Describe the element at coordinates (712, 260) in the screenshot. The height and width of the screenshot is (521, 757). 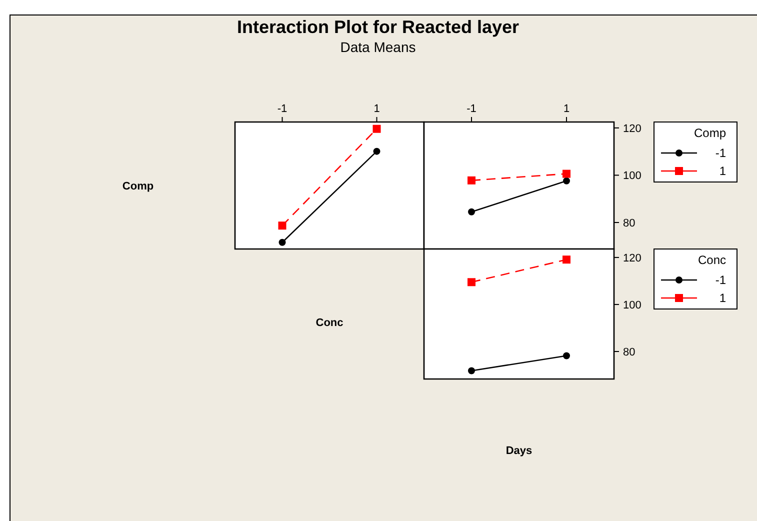
I see `legend-title: Conc` at that location.